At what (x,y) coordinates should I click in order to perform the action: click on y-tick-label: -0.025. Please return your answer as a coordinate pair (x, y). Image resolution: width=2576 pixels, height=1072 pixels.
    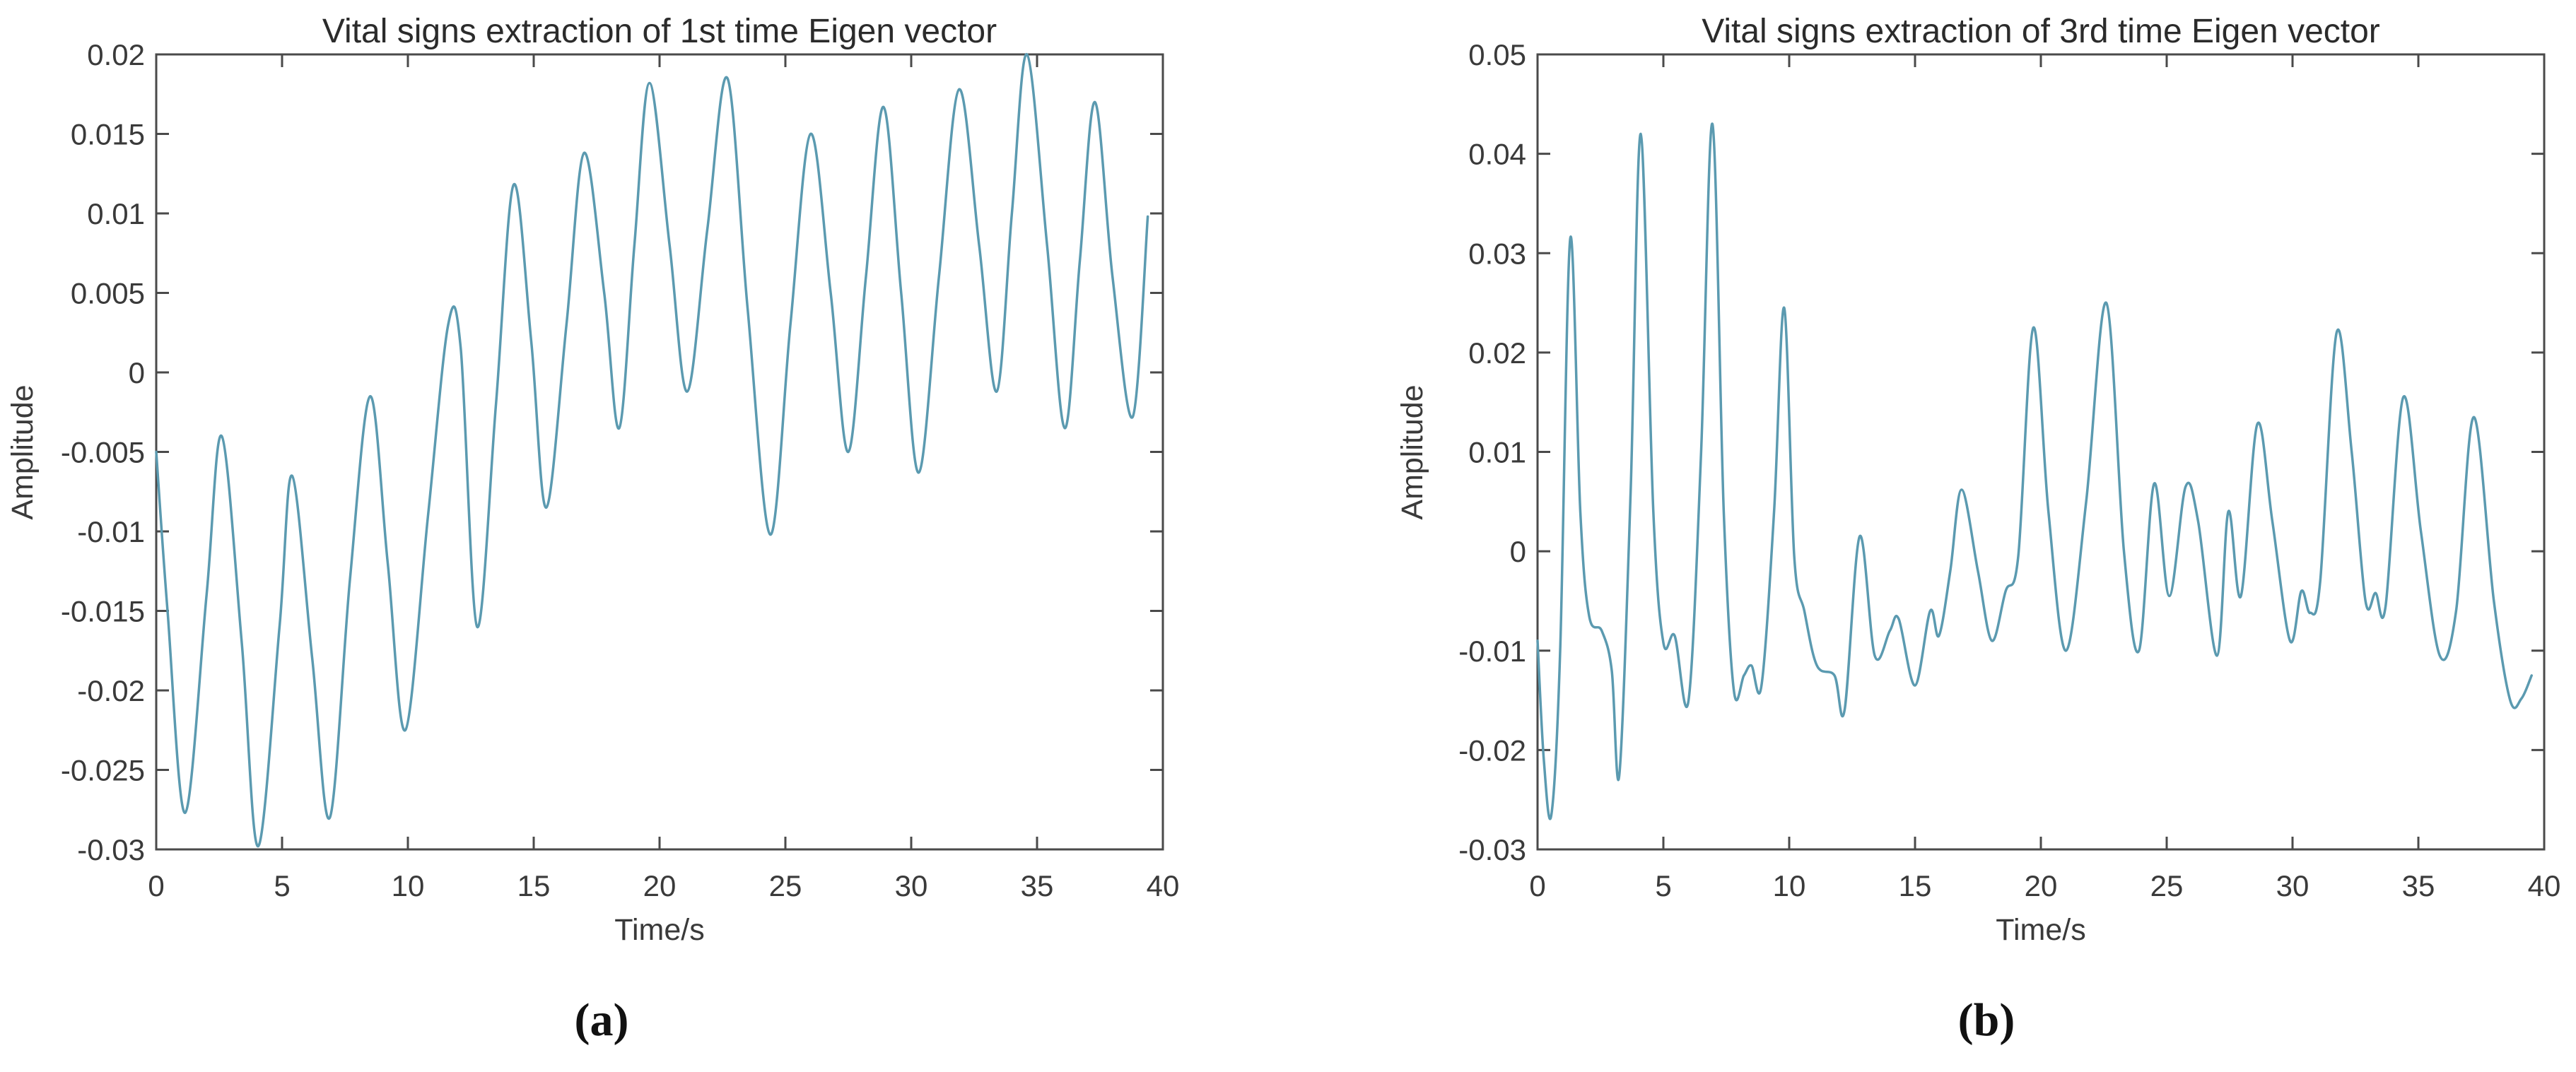
    Looking at the image, I should click on (103, 770).